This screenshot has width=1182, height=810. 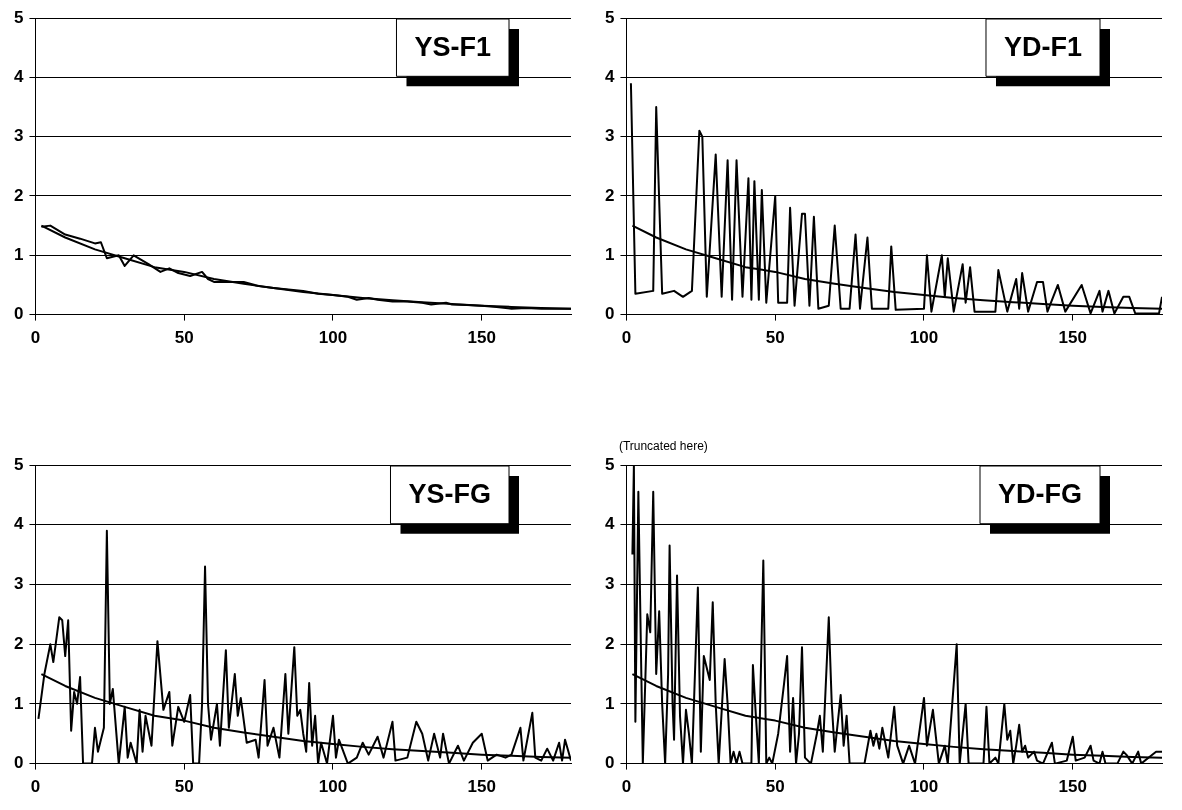 What do you see at coordinates (450, 494) in the screenshot?
I see `text: YS-FG` at bounding box center [450, 494].